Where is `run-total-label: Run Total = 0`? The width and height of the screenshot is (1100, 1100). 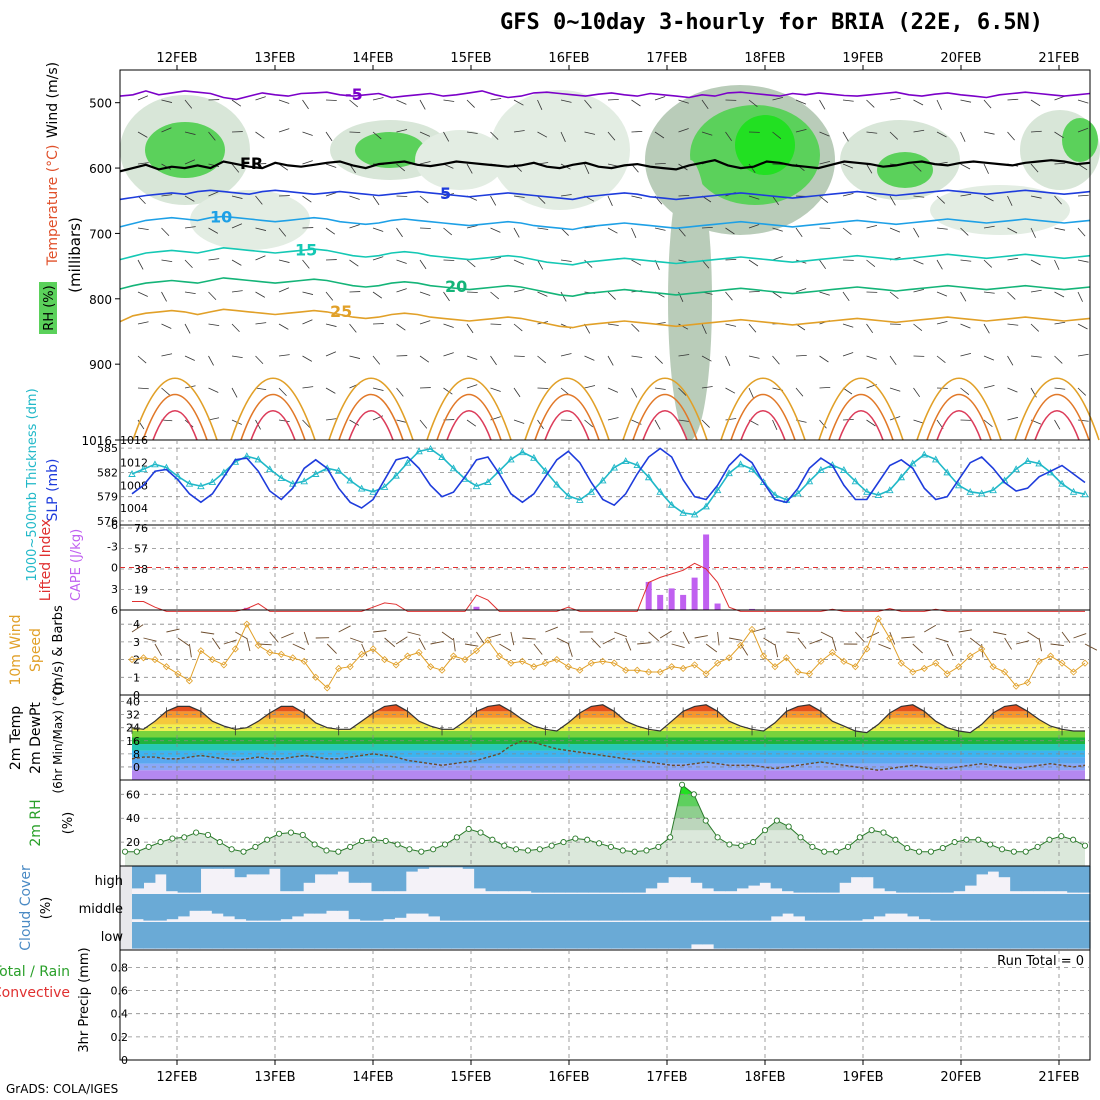 run-total-label: Run Total = 0 is located at coordinates (1040, 961).